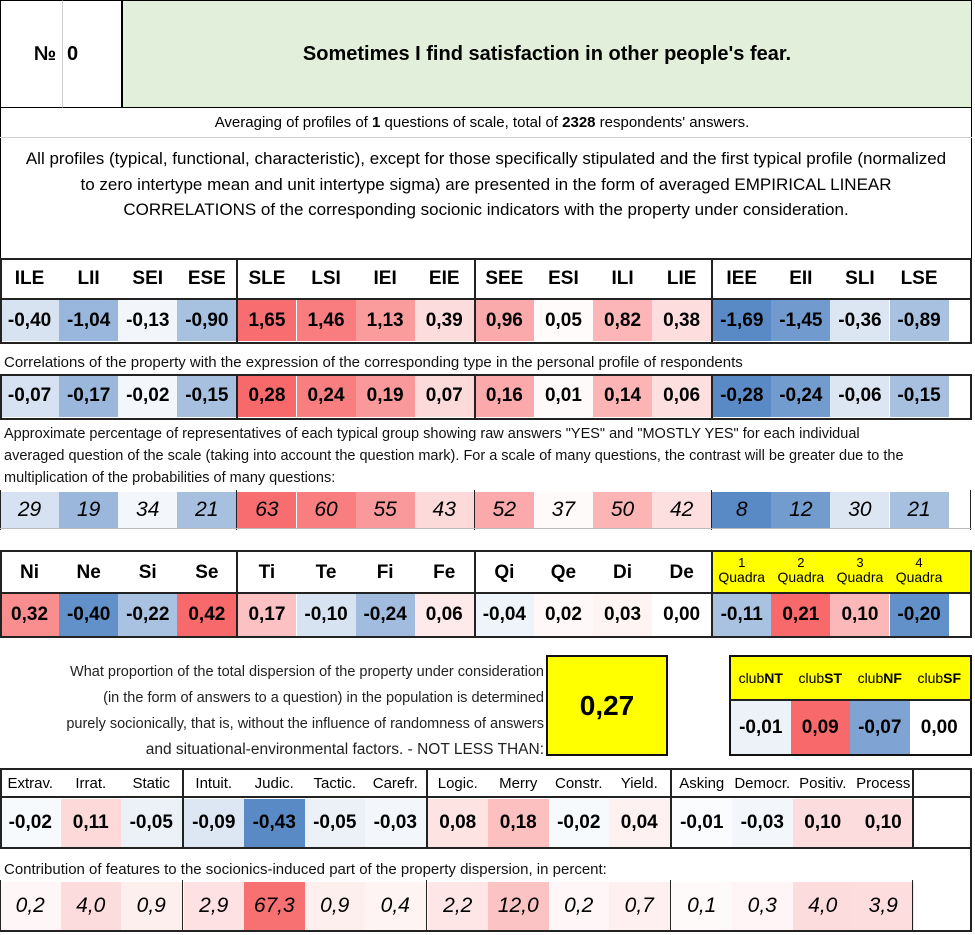 The width and height of the screenshot is (975, 935). Describe the element at coordinates (326, 320) in the screenshot. I see `type-normalized-value: 1,46` at that location.